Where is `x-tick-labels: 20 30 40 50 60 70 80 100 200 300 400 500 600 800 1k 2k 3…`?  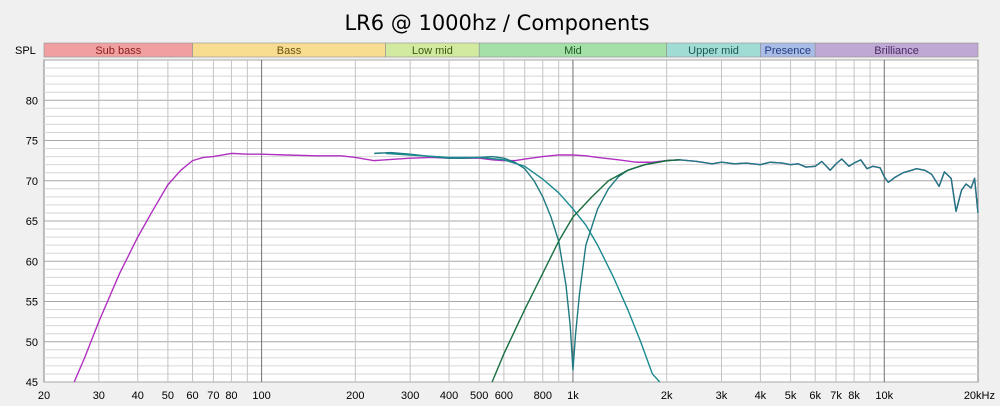 x-tick-labels: 20 30 40 50 60 70 80 100 200 300 400 500 600 800 1k 2k 3… is located at coordinates (516, 396).